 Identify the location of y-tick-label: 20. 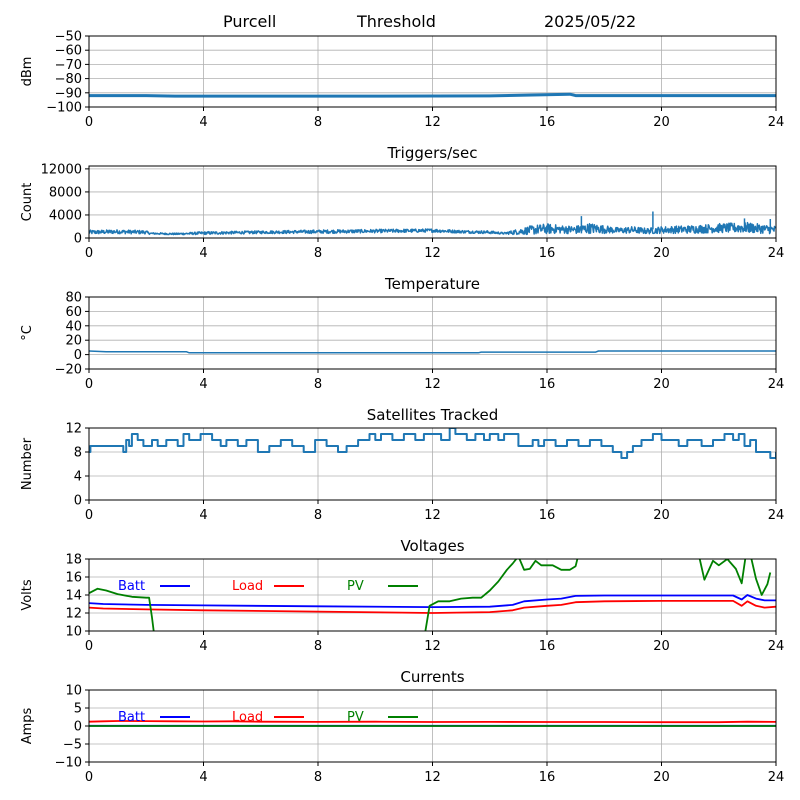
(73, 341).